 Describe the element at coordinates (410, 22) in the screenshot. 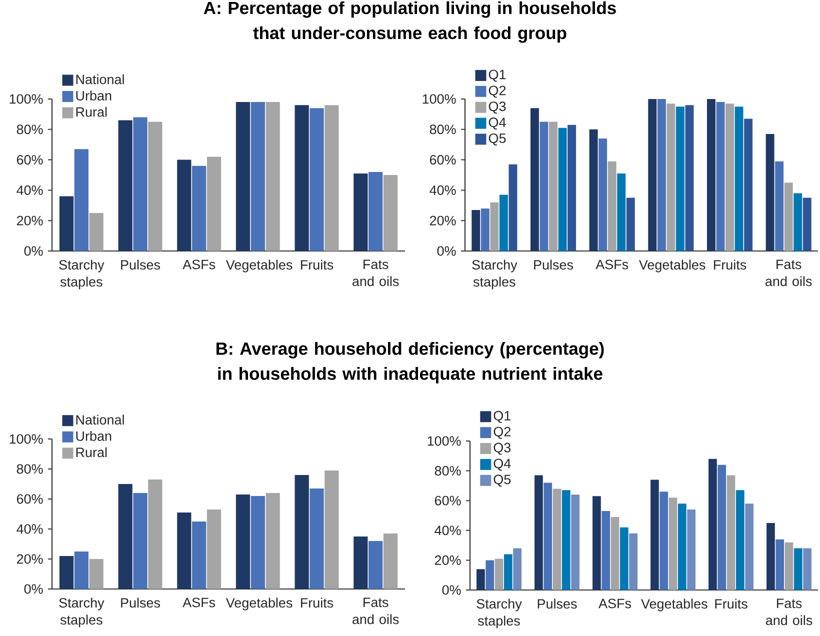

I see `chart-title: A: Percentage of population living in households that under-consume each food group` at that location.